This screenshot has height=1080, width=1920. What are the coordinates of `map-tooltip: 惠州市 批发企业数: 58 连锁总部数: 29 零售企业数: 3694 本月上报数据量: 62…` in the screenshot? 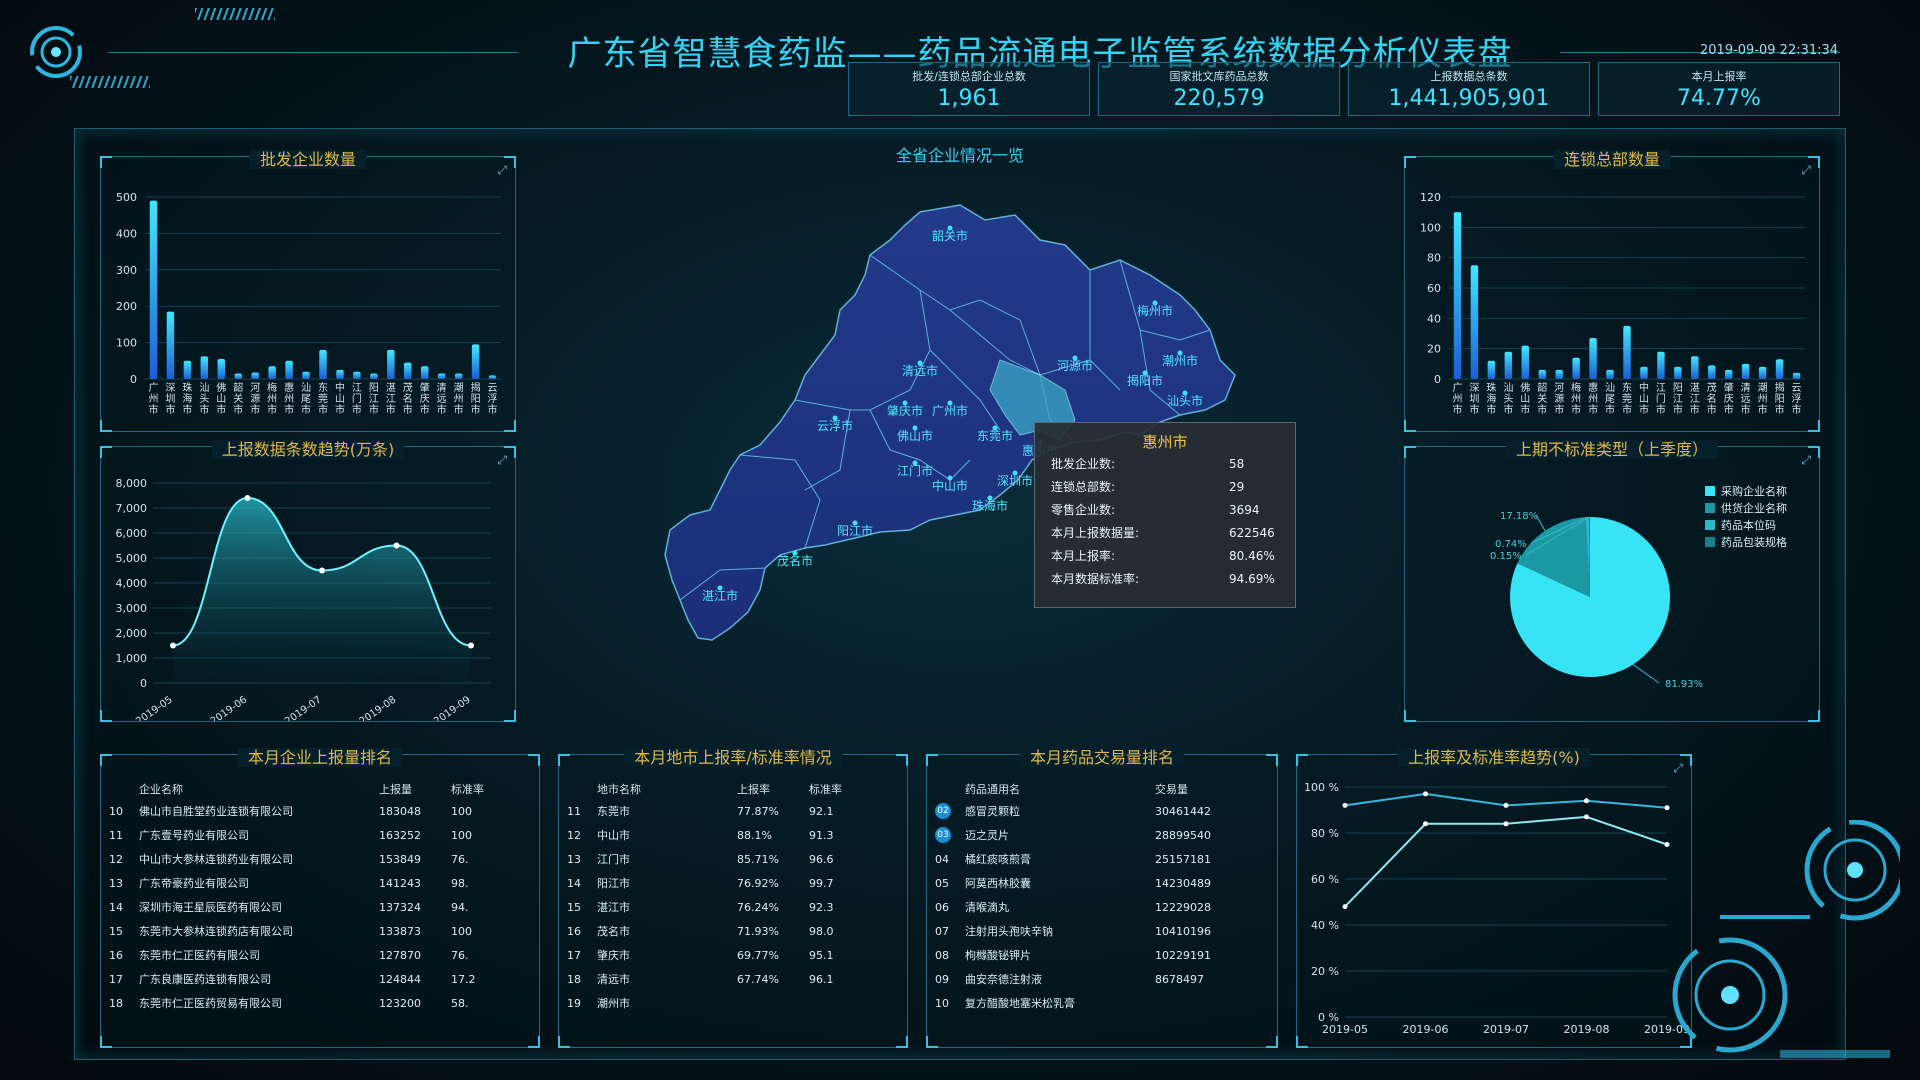 It's located at (1165, 515).